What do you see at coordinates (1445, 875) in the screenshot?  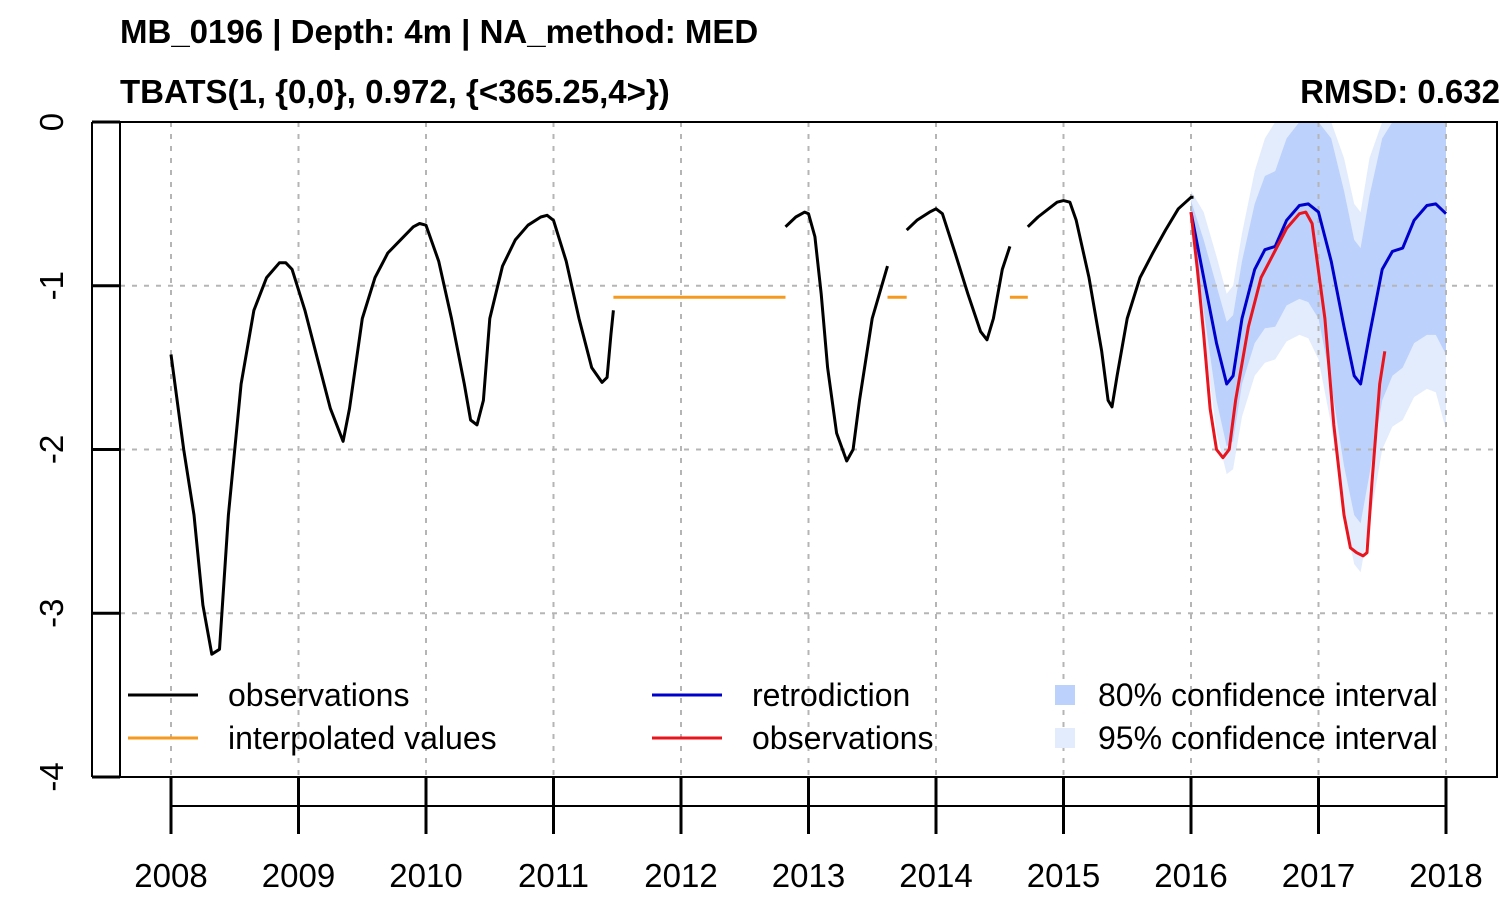 I see `x-tick-label-2018: 2018` at bounding box center [1445, 875].